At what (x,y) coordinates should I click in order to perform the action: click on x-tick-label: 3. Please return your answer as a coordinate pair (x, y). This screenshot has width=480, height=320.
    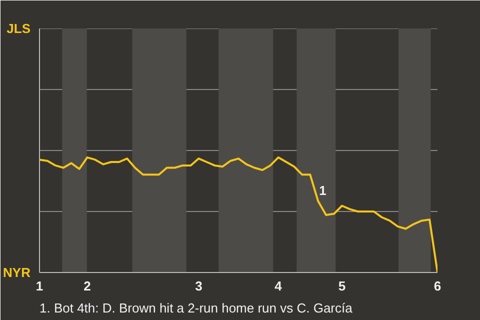
    Looking at the image, I should click on (198, 286).